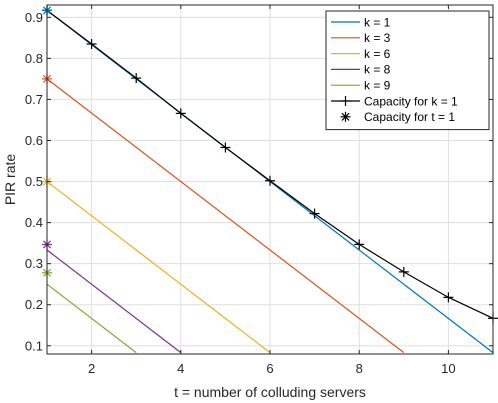 Image resolution: width=498 pixels, height=403 pixels. Describe the element at coordinates (361, 86) in the screenshot. I see `legend-item: k = 9` at that location.